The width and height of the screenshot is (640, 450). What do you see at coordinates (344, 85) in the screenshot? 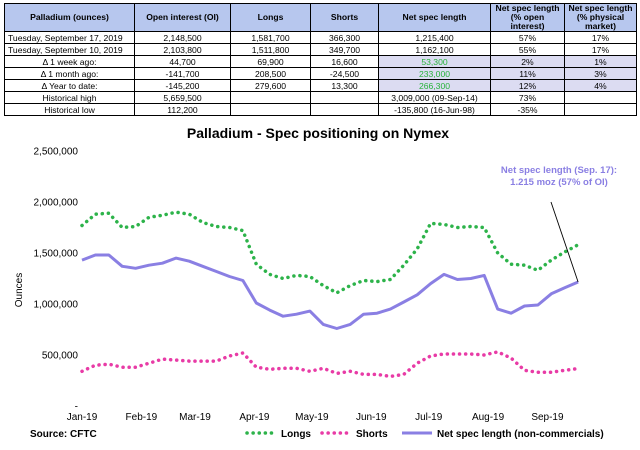
I see `cell-shorts: 13,300` at bounding box center [344, 85].